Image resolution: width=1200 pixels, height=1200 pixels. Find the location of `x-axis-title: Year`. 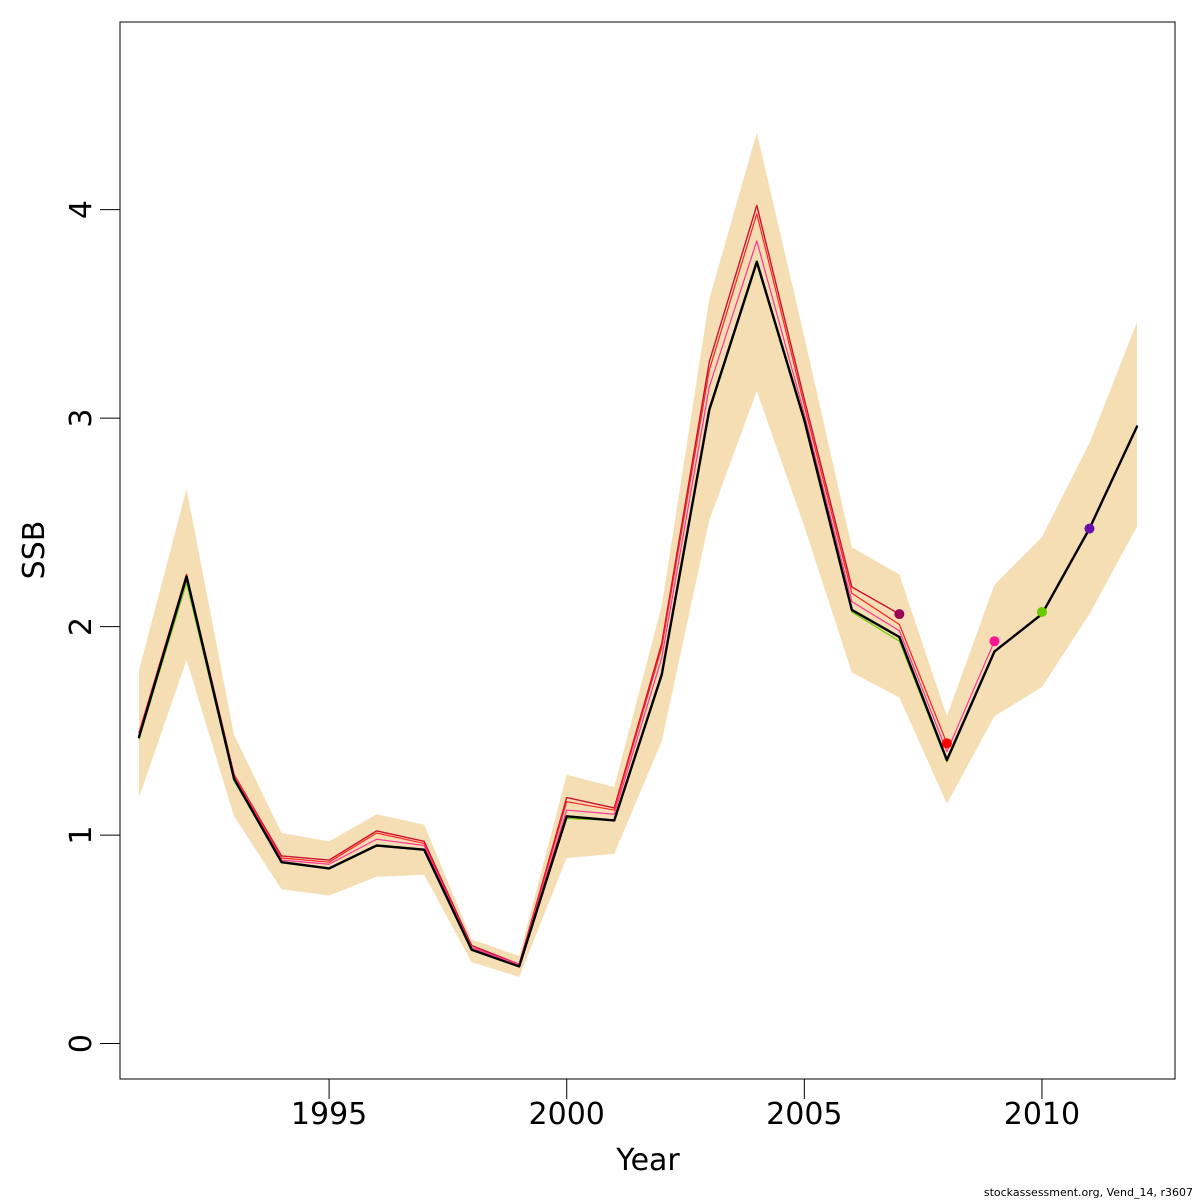

x-axis-title: Year is located at coordinates (647, 1160).